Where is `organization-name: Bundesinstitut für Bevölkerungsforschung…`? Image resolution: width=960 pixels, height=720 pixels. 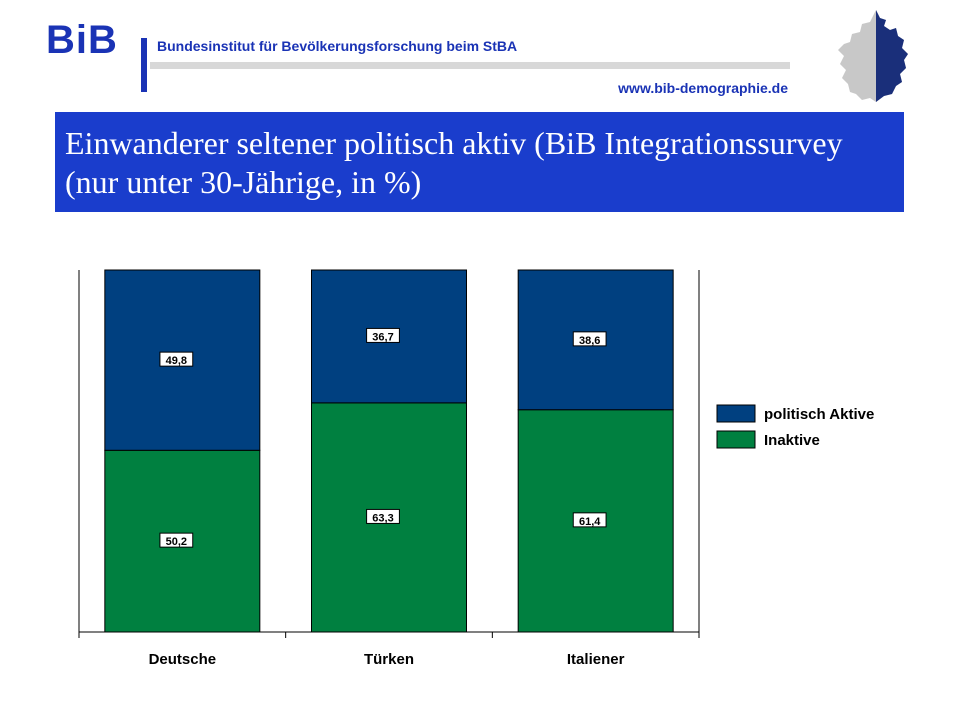
organization-name: Bundesinstitut für Bevölkerungsforschung… is located at coordinates (337, 46).